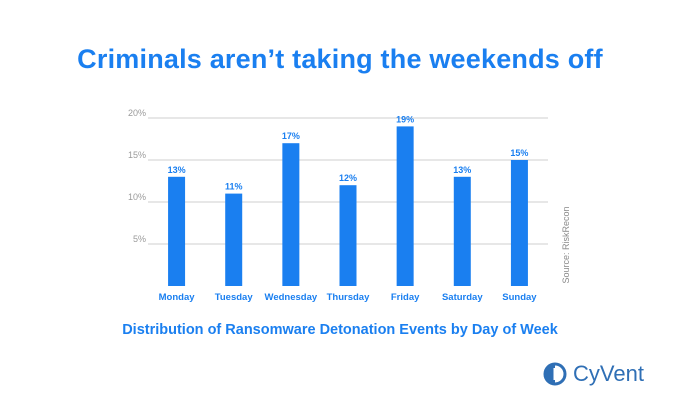 The height and width of the screenshot is (419, 680). I want to click on y-tick-label: 15%, so click(137, 155).